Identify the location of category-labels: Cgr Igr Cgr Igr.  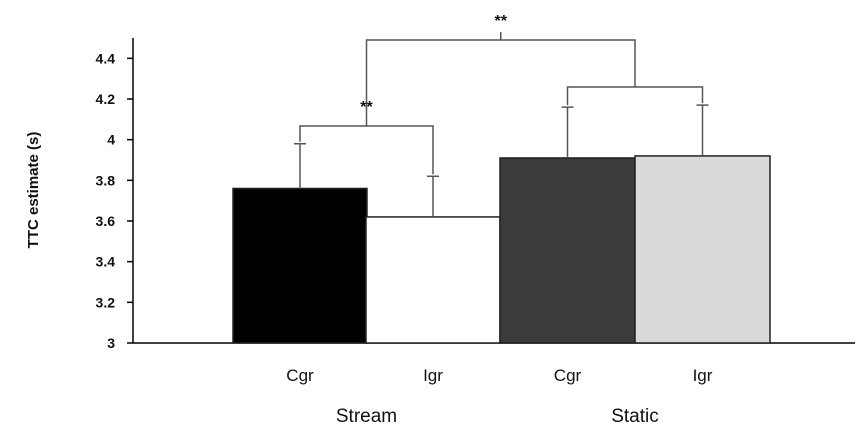
(499, 375).